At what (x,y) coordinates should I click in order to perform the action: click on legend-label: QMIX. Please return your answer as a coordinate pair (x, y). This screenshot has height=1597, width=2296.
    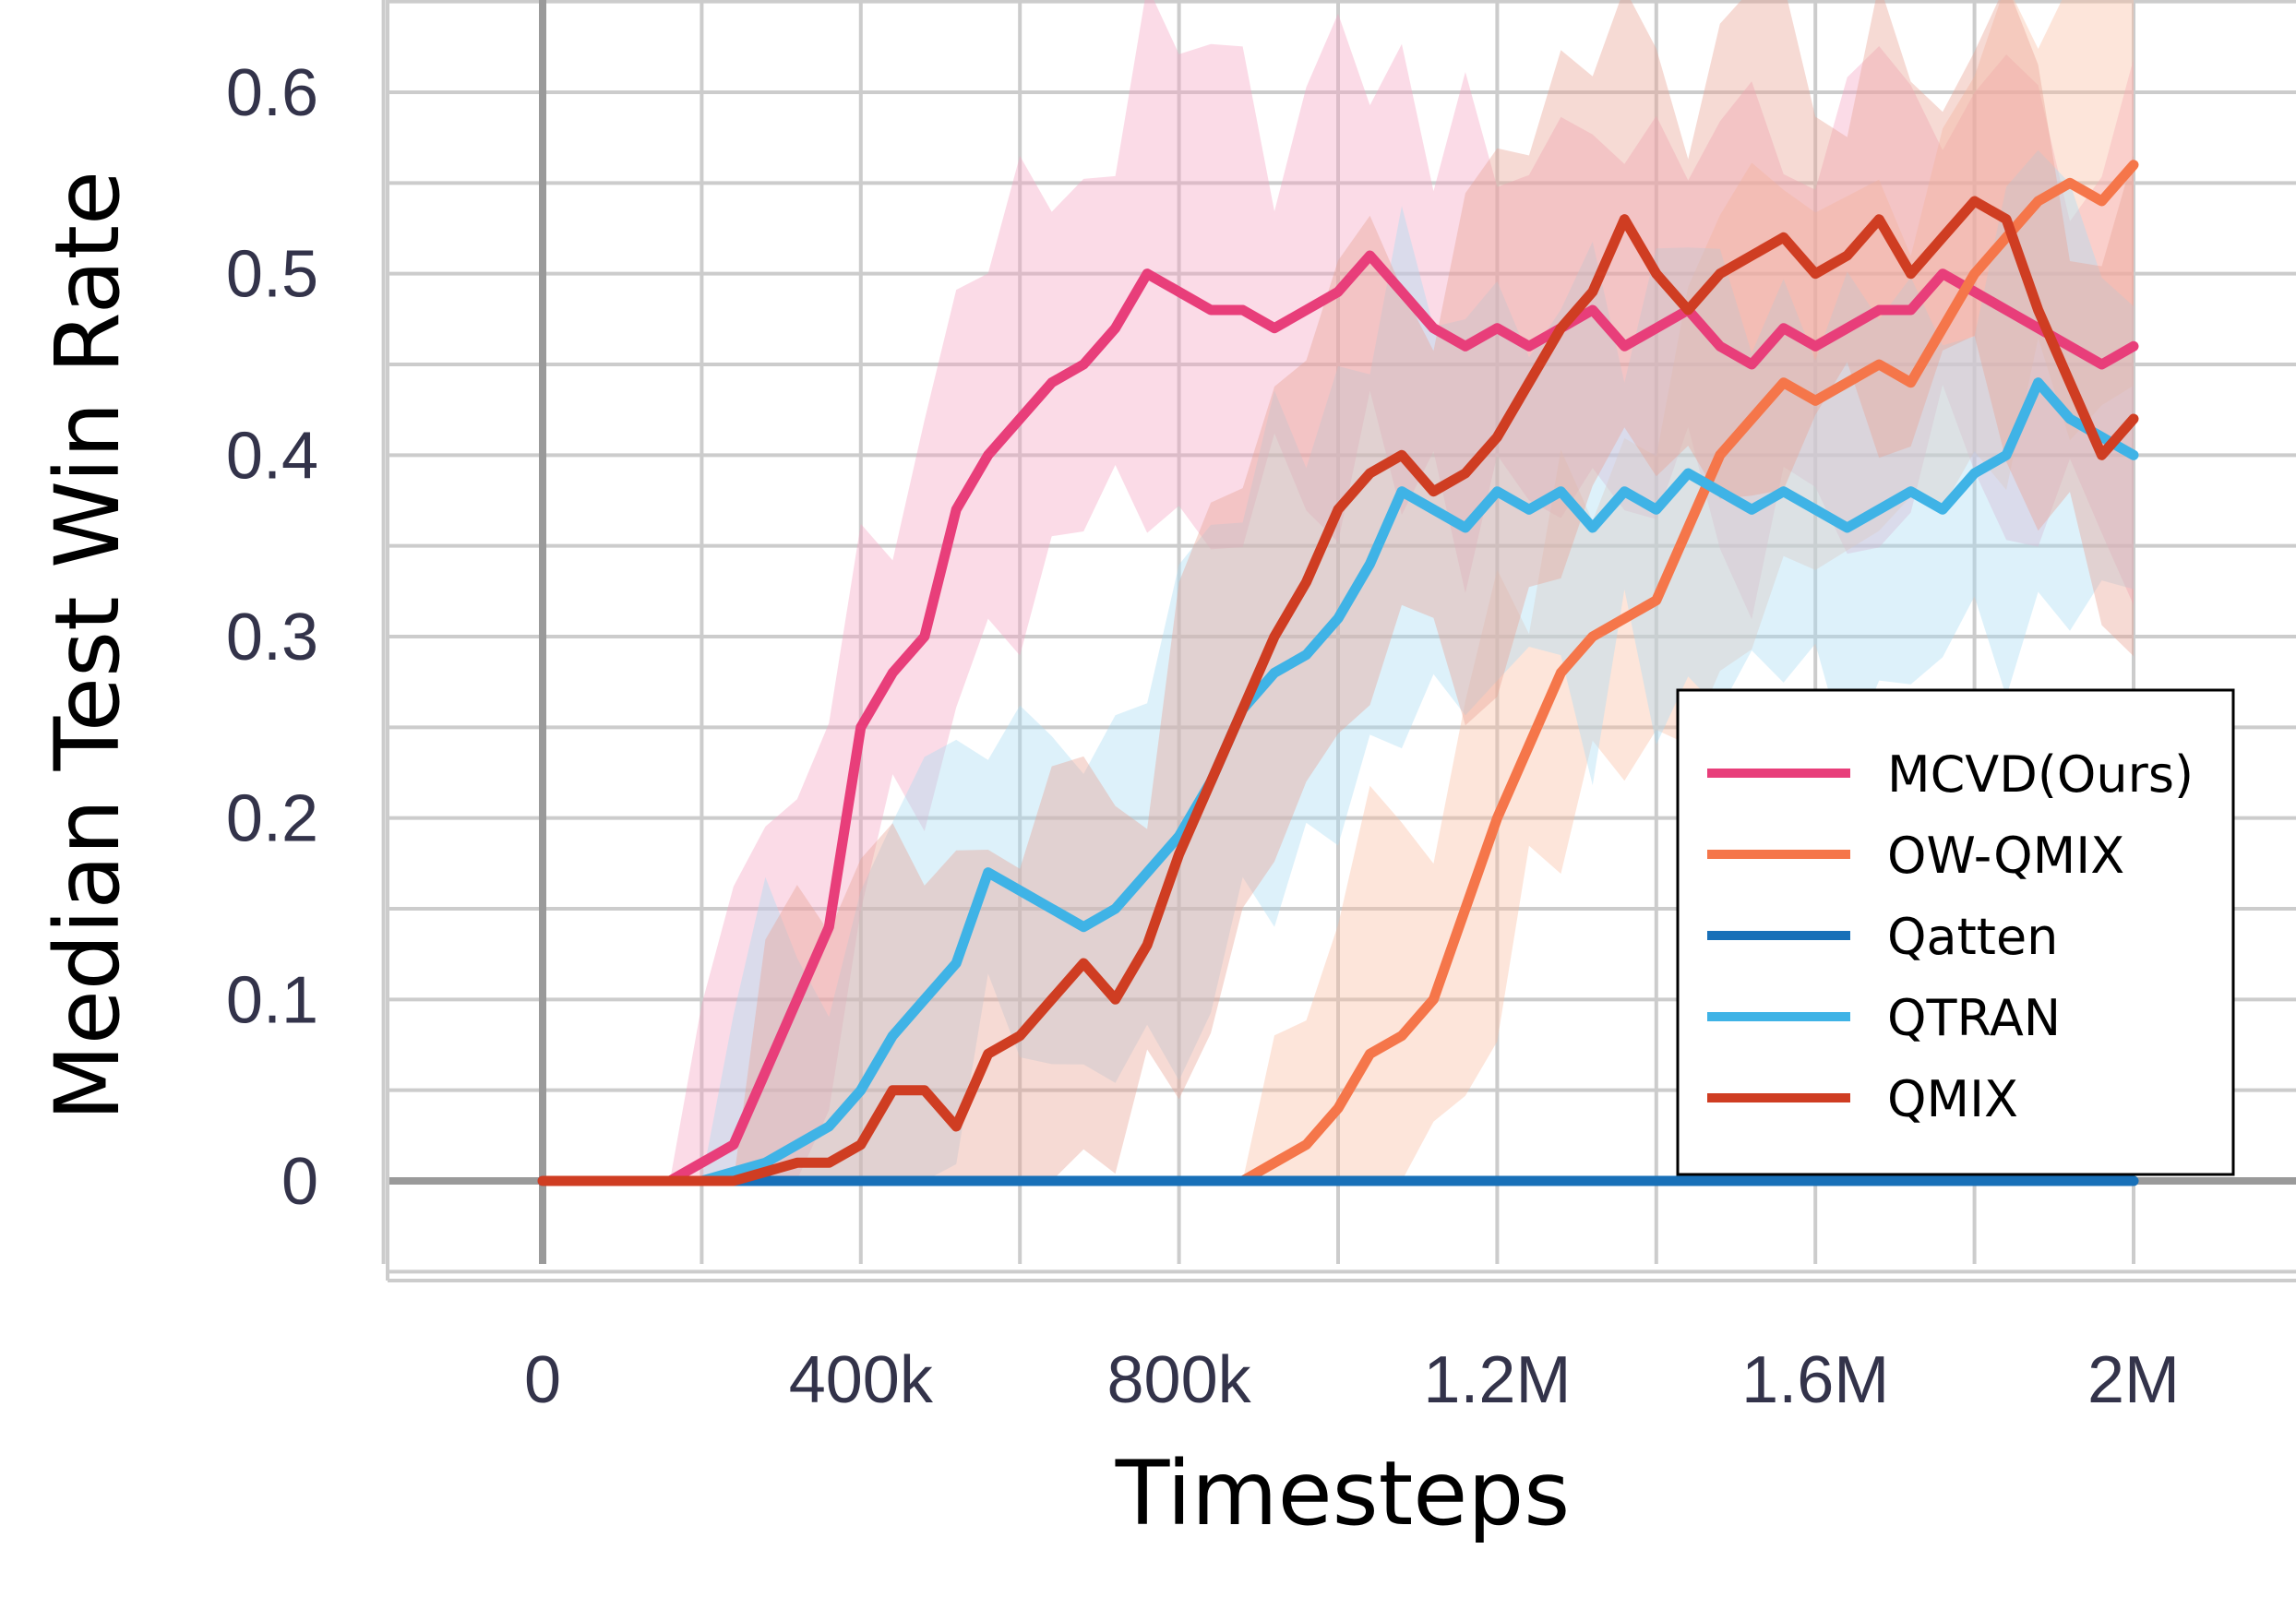
    Looking at the image, I should click on (1952, 1099).